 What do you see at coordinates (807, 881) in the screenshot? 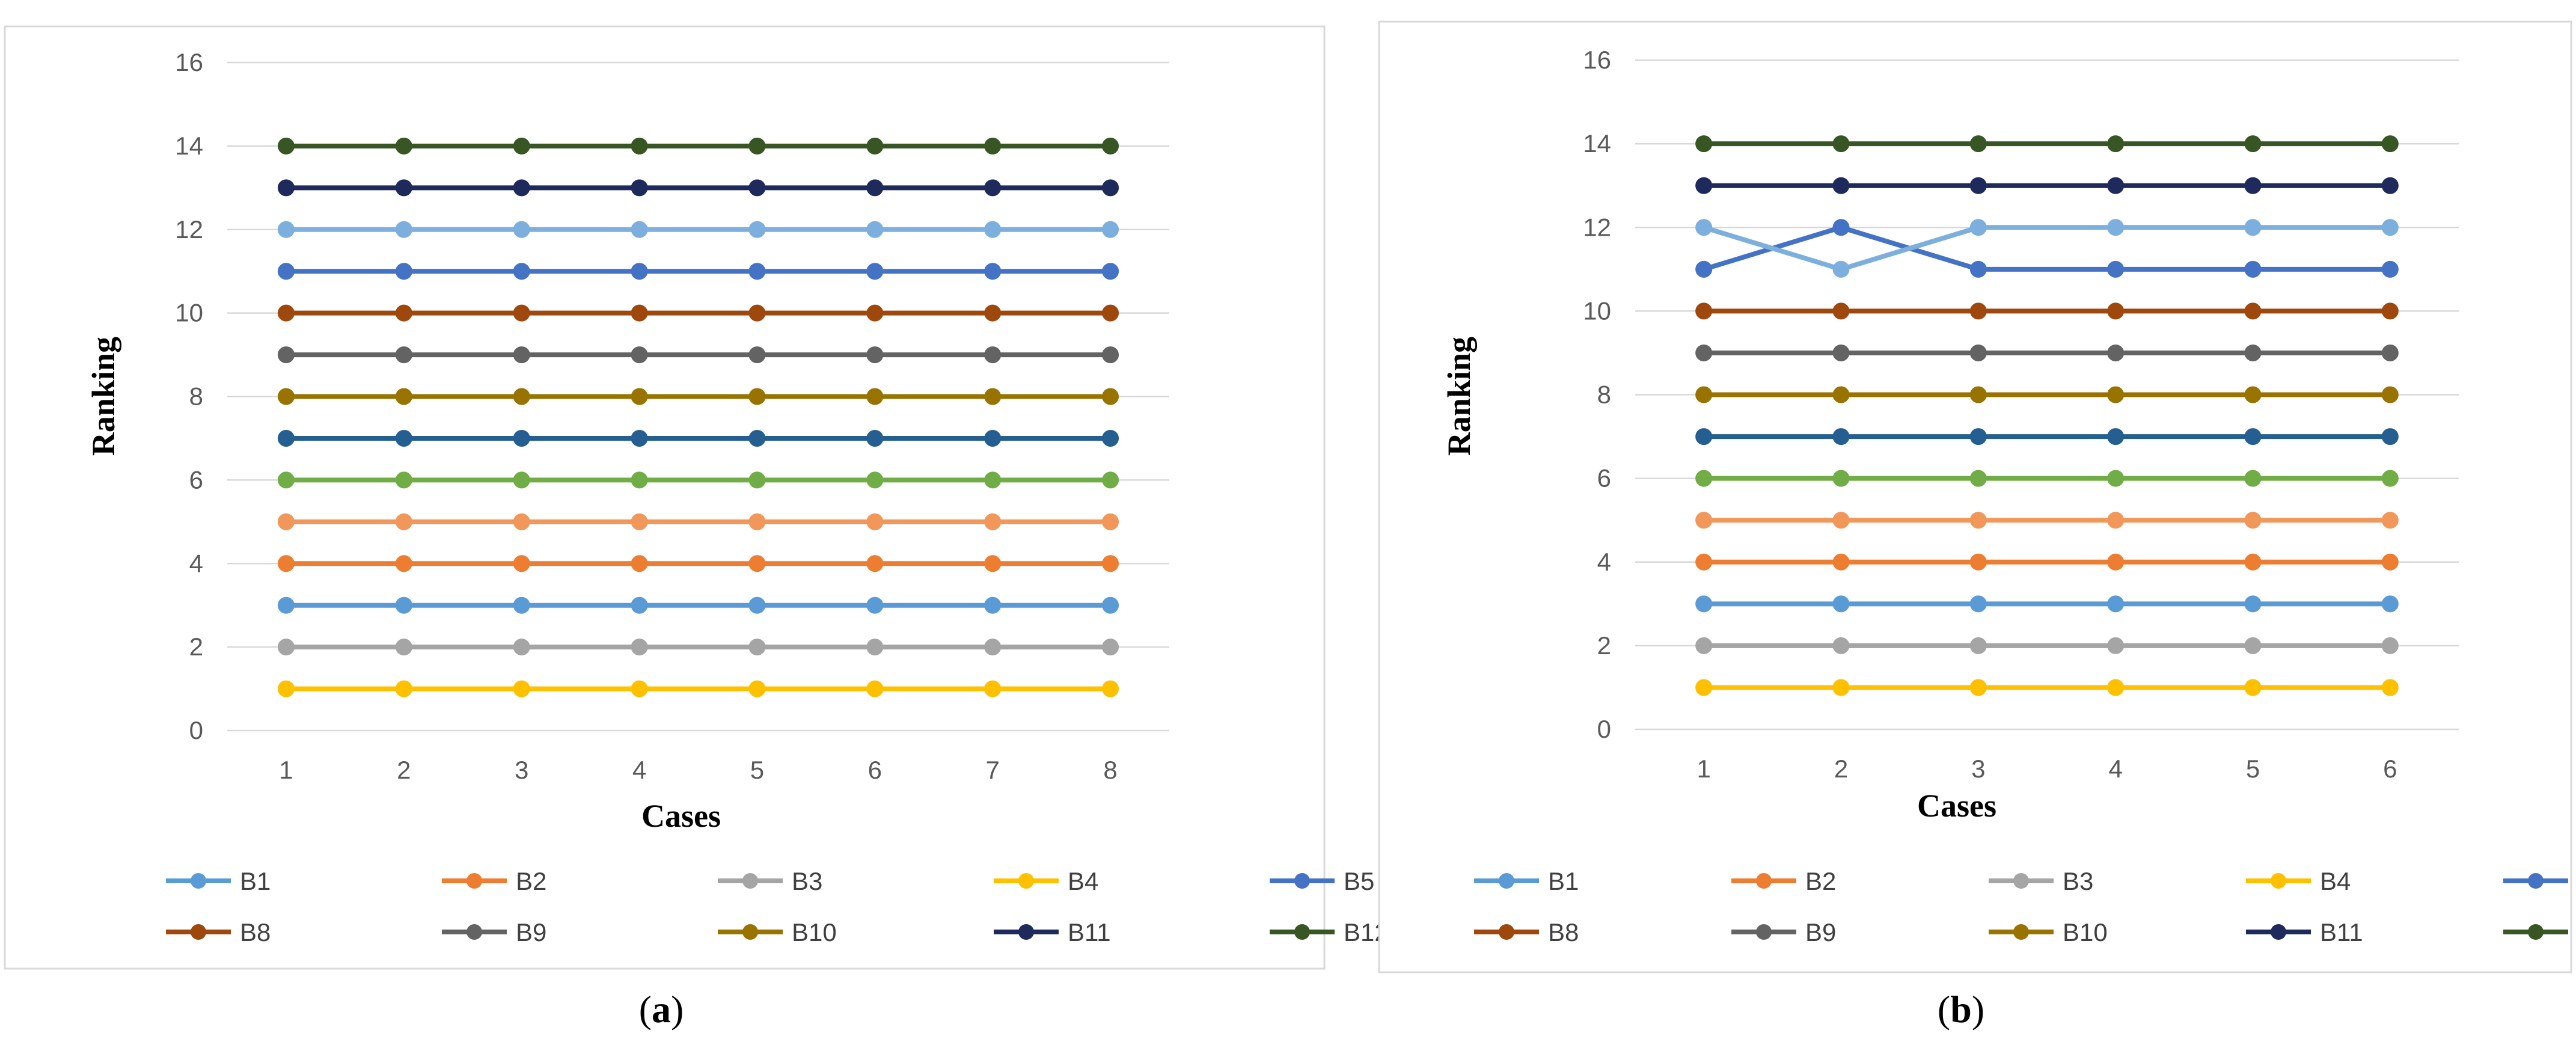
I see `legend-label: B3` at bounding box center [807, 881].